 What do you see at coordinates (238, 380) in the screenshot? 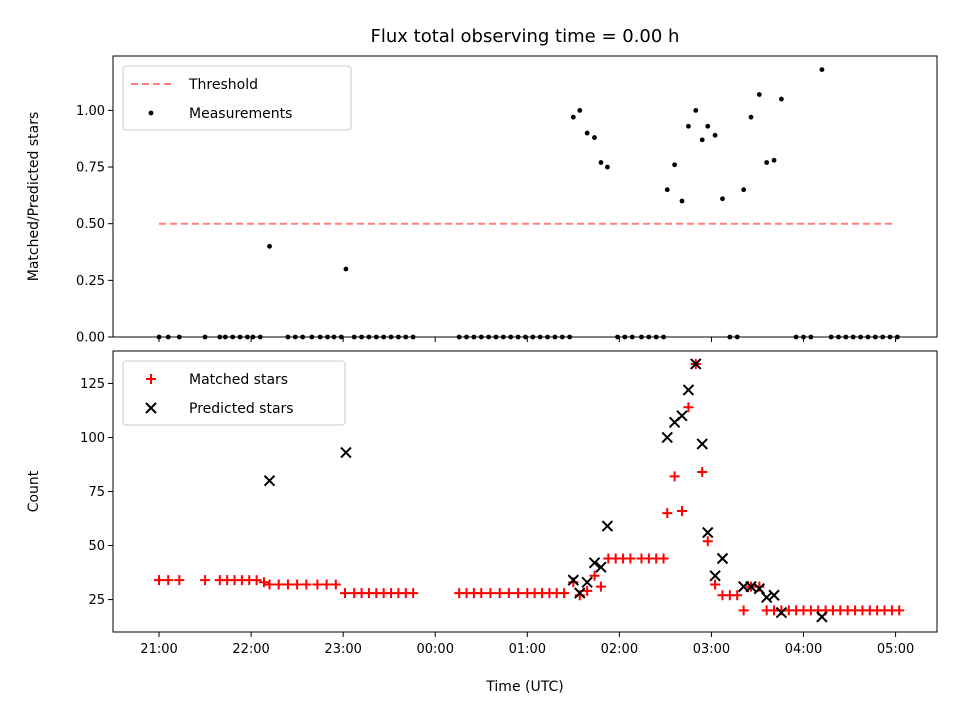
I see `legend-label: Matched stars` at bounding box center [238, 380].